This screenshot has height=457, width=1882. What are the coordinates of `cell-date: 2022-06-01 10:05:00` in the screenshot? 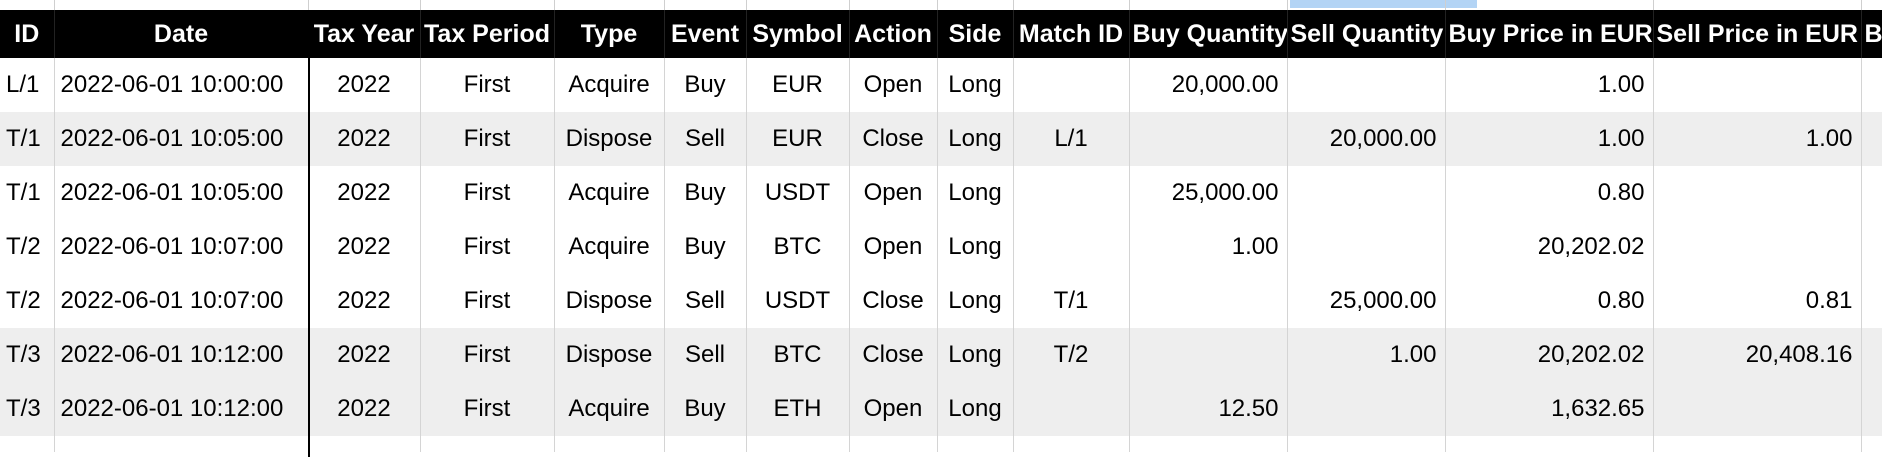 It's located at (181, 139).